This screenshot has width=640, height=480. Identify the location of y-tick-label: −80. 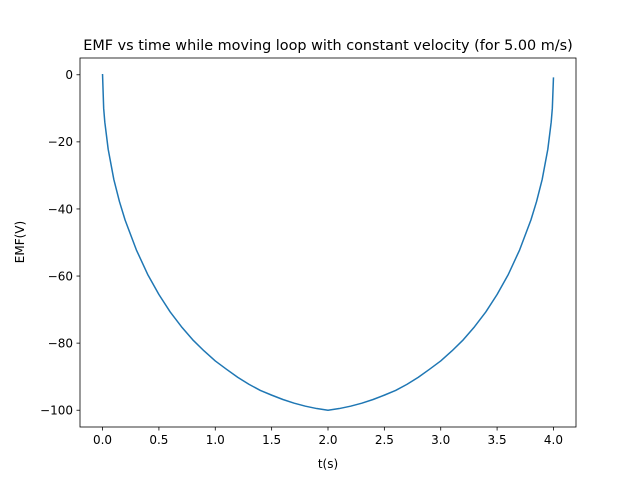
(60, 343).